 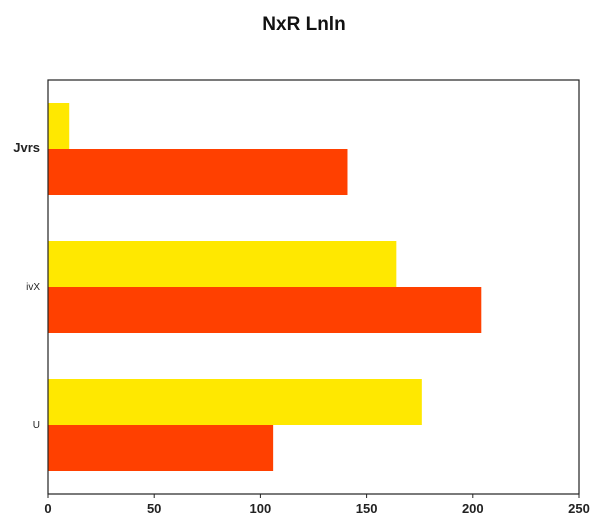 What do you see at coordinates (317, 505) in the screenshot?
I see `x-axis: 0 50 100 150 200 250` at bounding box center [317, 505].